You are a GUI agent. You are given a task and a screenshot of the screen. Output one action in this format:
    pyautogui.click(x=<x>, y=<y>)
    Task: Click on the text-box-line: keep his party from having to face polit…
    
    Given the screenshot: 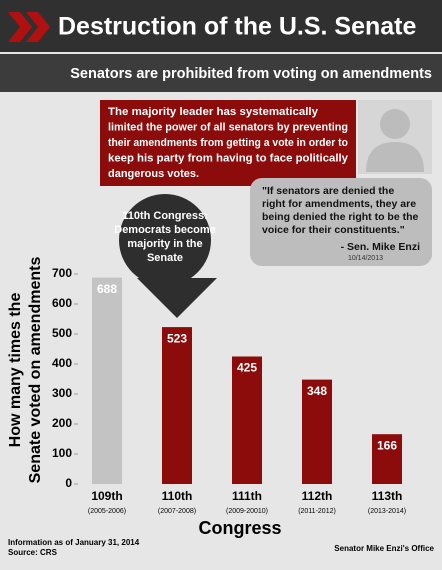 What is the action you would take?
    pyautogui.click(x=228, y=158)
    